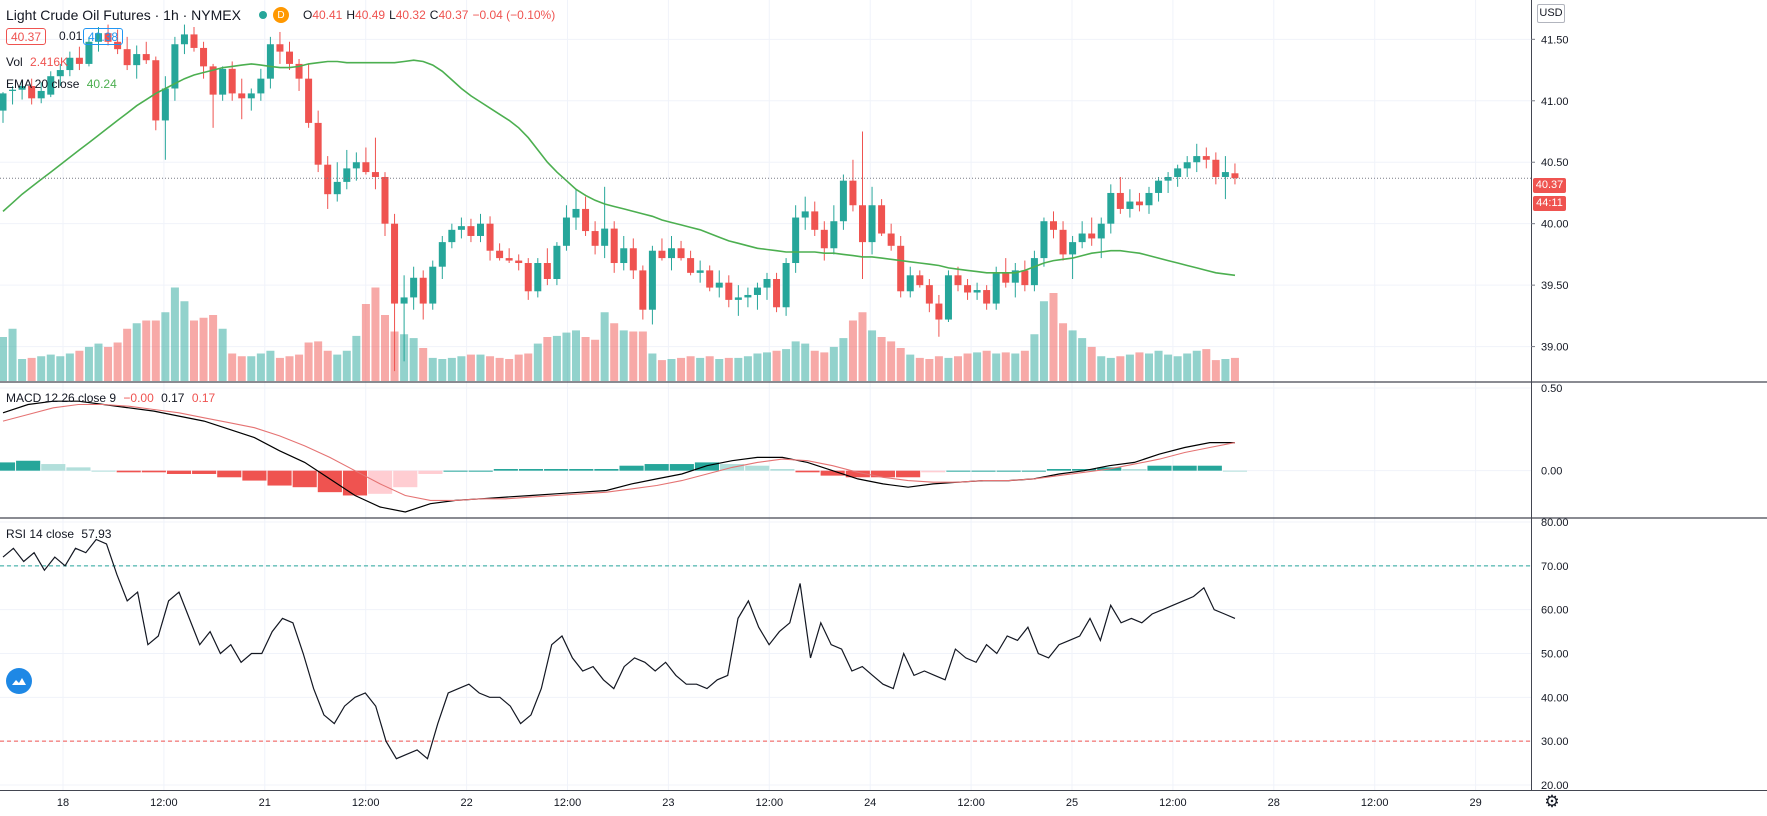 The height and width of the screenshot is (816, 1767). What do you see at coordinates (37, 62) in the screenshot?
I see `volume-legend: Vol 2.416K` at bounding box center [37, 62].